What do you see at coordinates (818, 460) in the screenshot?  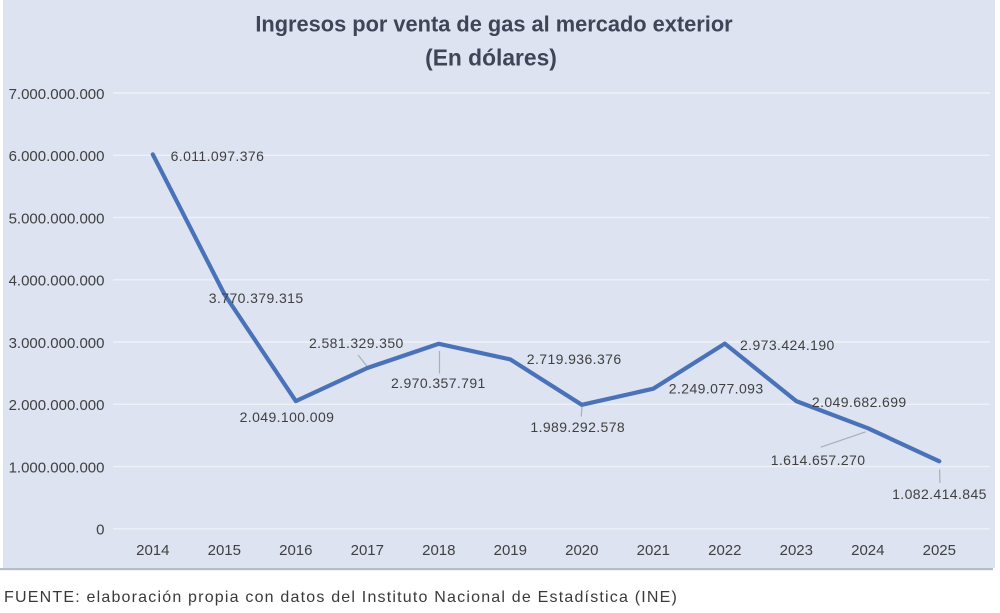 I see `svg-text: 1.614.657.270` at bounding box center [818, 460].